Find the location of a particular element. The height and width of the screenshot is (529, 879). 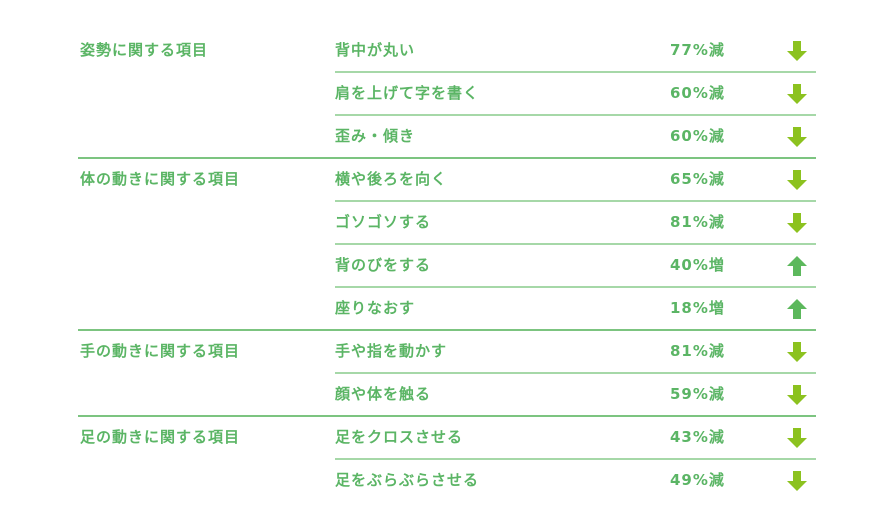

table-row: 足の動きに関する項目 足をクロスさせる 43%減 is located at coordinates (439, 437).